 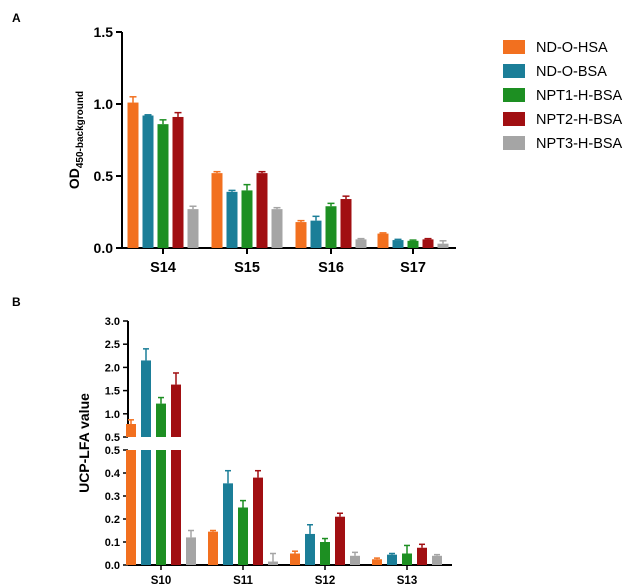 I want to click on bar-nd-o-hsa-s12, so click(x=295, y=559).